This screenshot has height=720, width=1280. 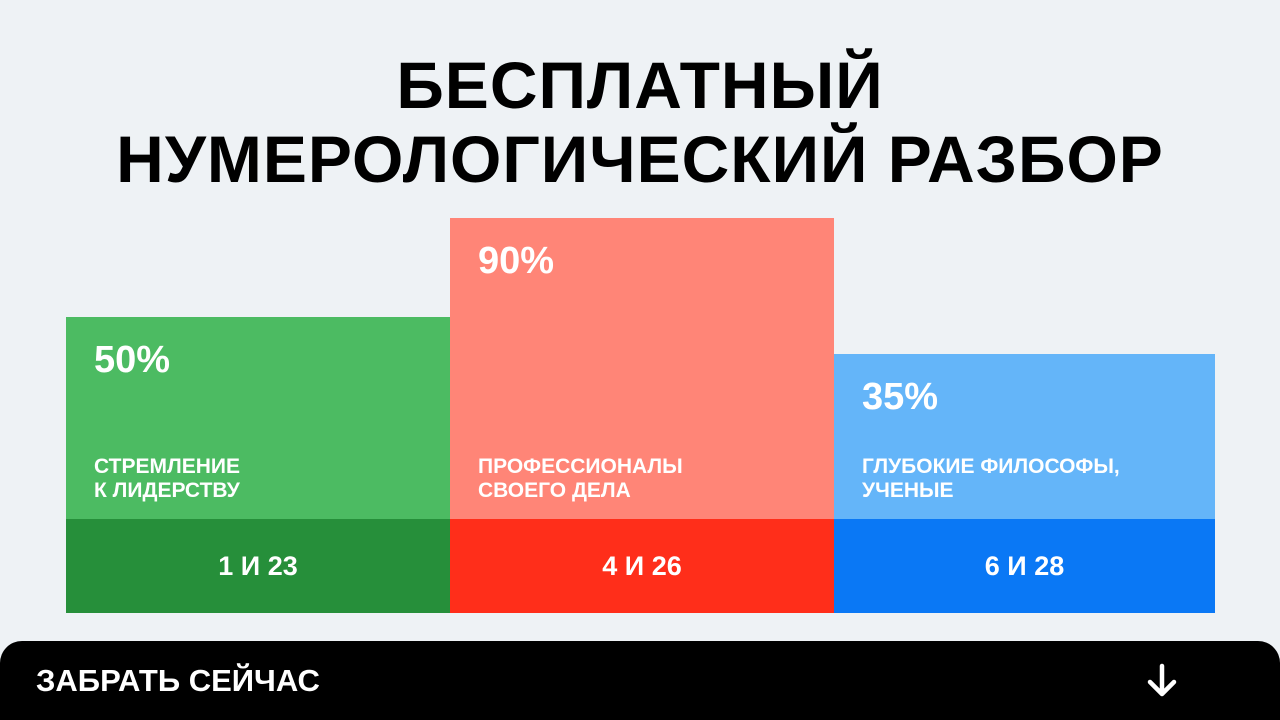 I want to click on number-label: 6 И 28, so click(x=1024, y=566).